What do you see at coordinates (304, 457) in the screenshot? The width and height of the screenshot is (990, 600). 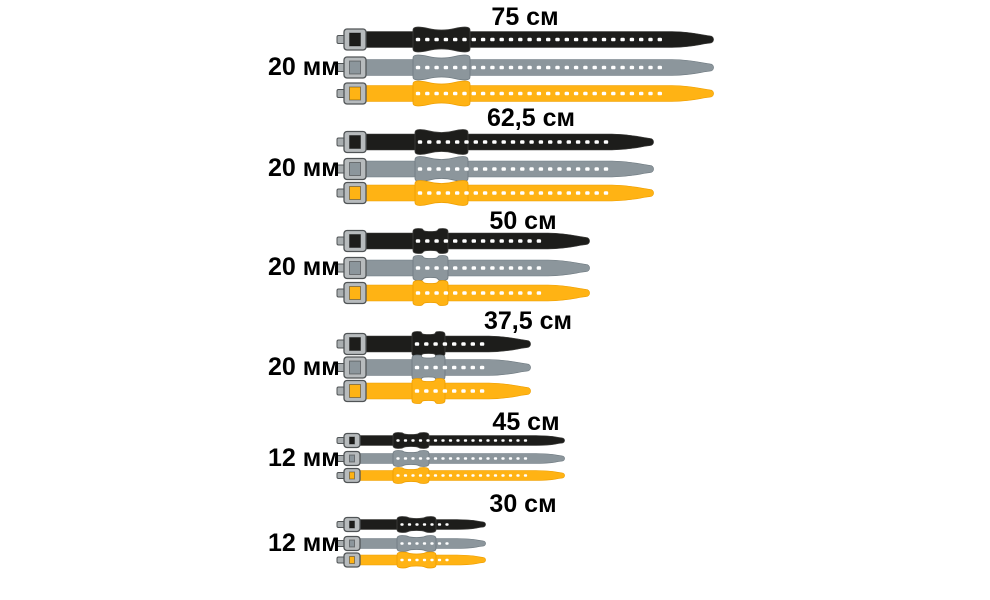 I see `width-label-group5-12mm: 12 мм` at bounding box center [304, 457].